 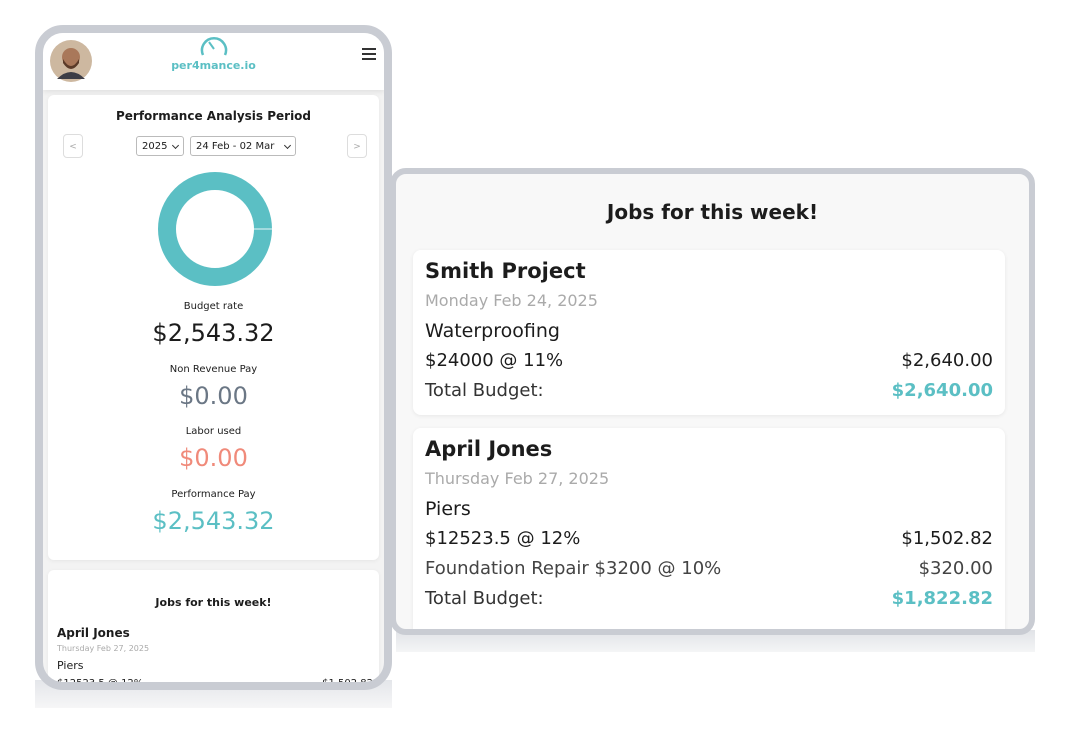 I want to click on job-name: Smith Project, so click(x=505, y=271).